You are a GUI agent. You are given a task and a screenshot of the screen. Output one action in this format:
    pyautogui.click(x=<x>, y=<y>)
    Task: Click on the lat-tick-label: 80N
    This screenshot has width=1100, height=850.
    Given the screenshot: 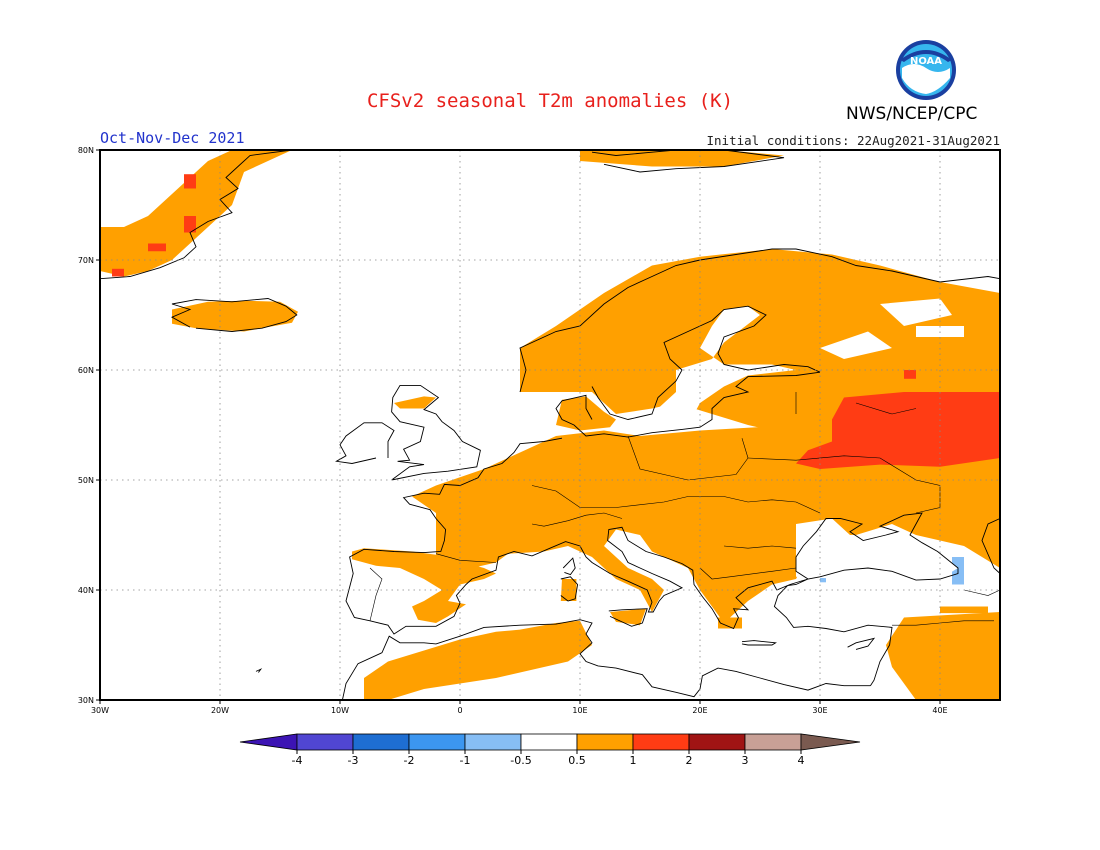 What is the action you would take?
    pyautogui.click(x=86, y=150)
    